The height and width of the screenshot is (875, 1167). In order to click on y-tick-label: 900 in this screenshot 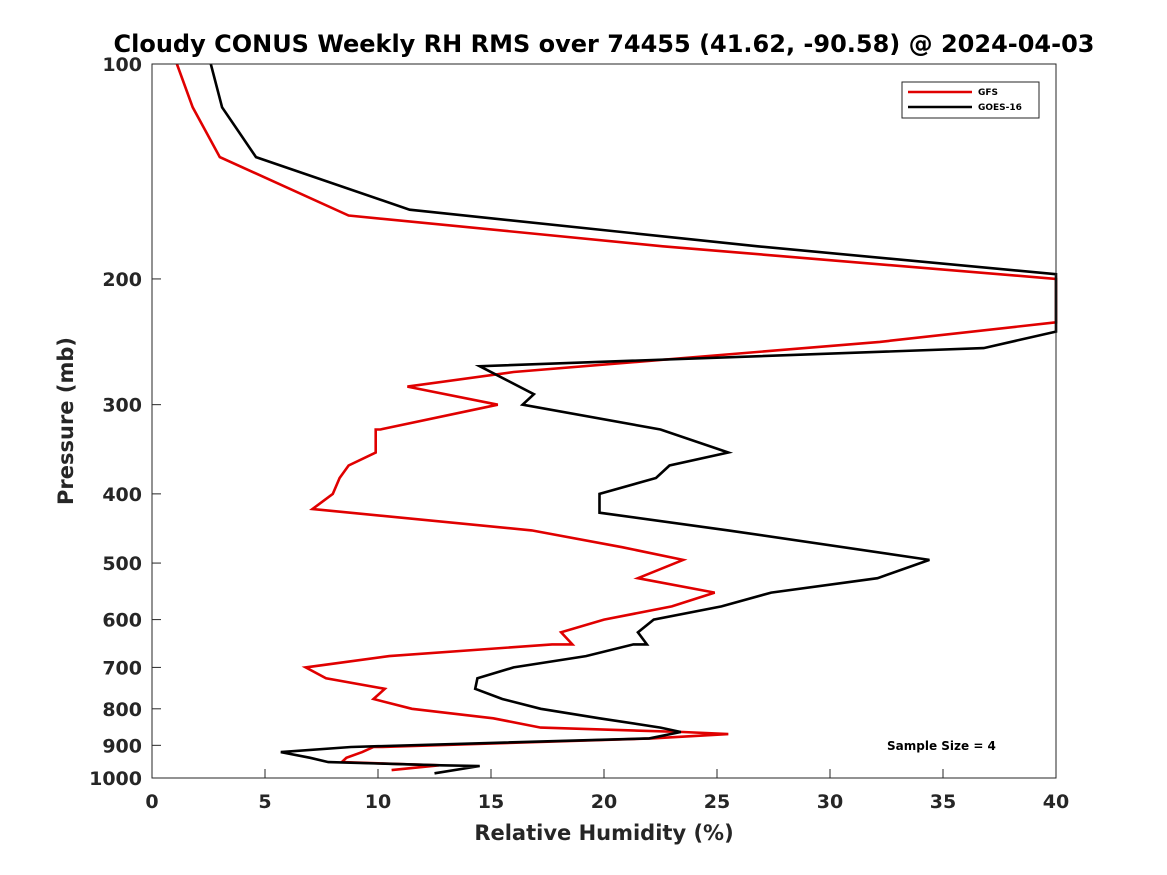, I will do `click(122, 746)`.